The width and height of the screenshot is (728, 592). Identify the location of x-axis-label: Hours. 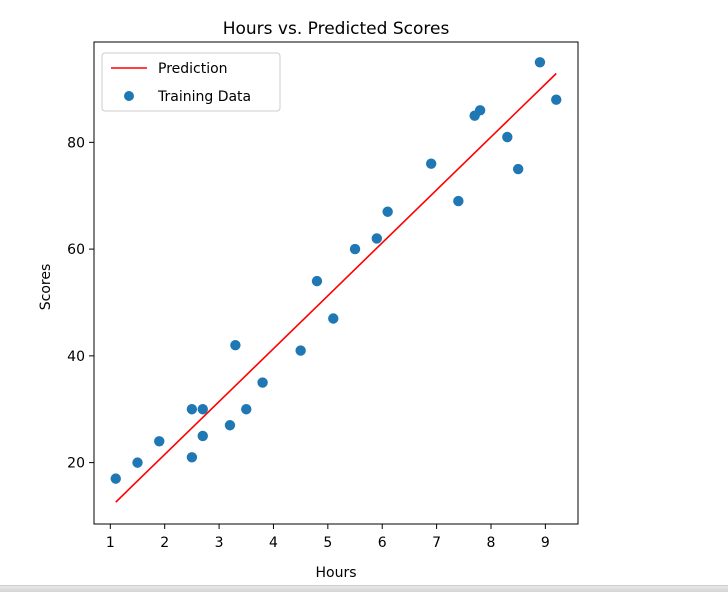
(335, 573).